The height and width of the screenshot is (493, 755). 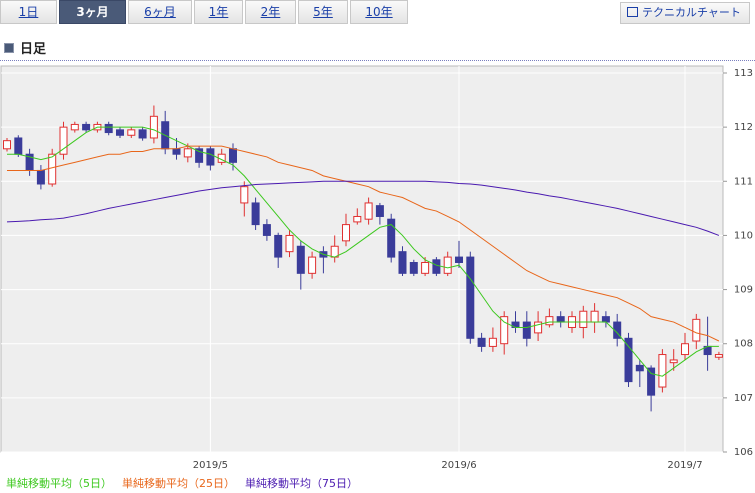 I want to click on section-title: 日足, so click(x=25, y=47).